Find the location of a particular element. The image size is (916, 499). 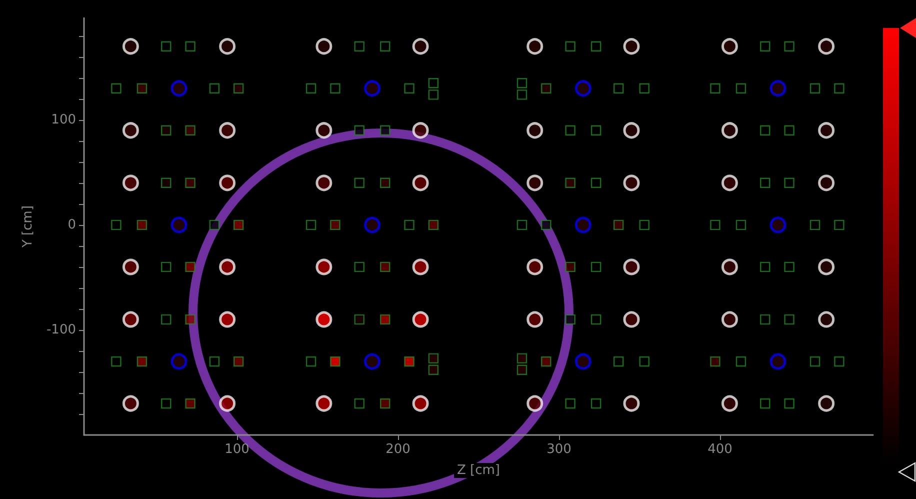

y-tick-label: 100 is located at coordinates (63, 120).